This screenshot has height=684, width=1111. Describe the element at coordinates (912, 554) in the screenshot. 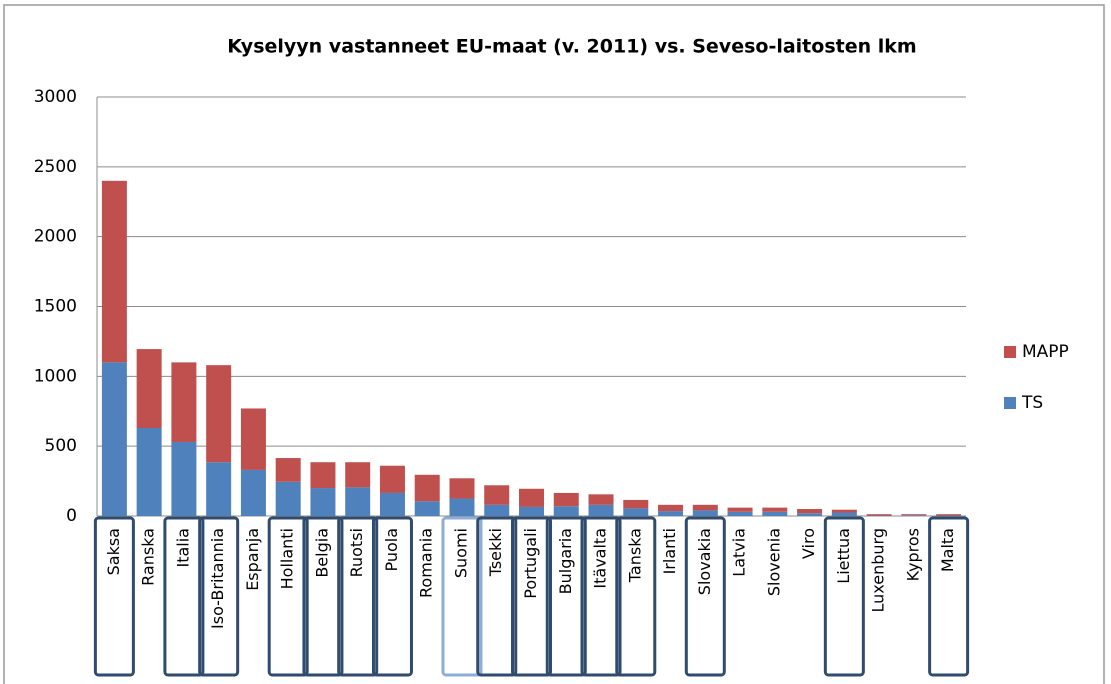

I see `x-tick-label: Kypros` at that location.